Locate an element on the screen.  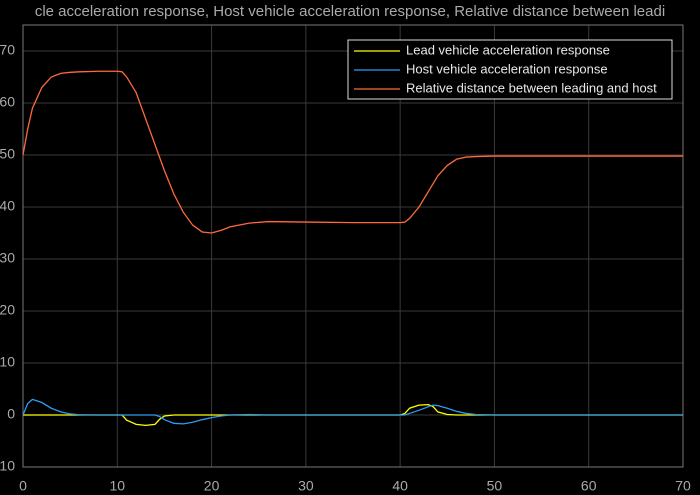
y-tick-label: 20 is located at coordinates (7, 310).